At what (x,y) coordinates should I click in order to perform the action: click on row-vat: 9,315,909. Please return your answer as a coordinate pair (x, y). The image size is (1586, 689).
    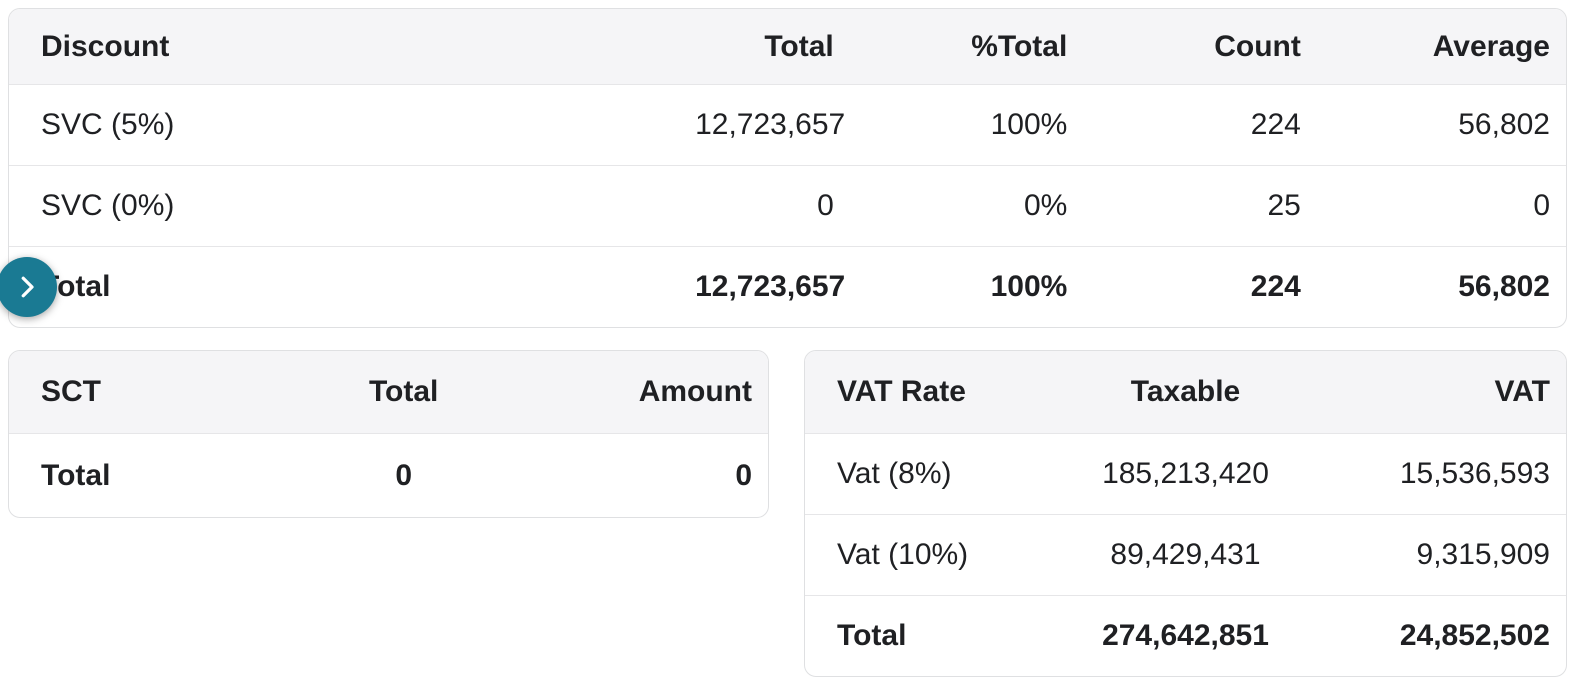
    Looking at the image, I should click on (1451, 555).